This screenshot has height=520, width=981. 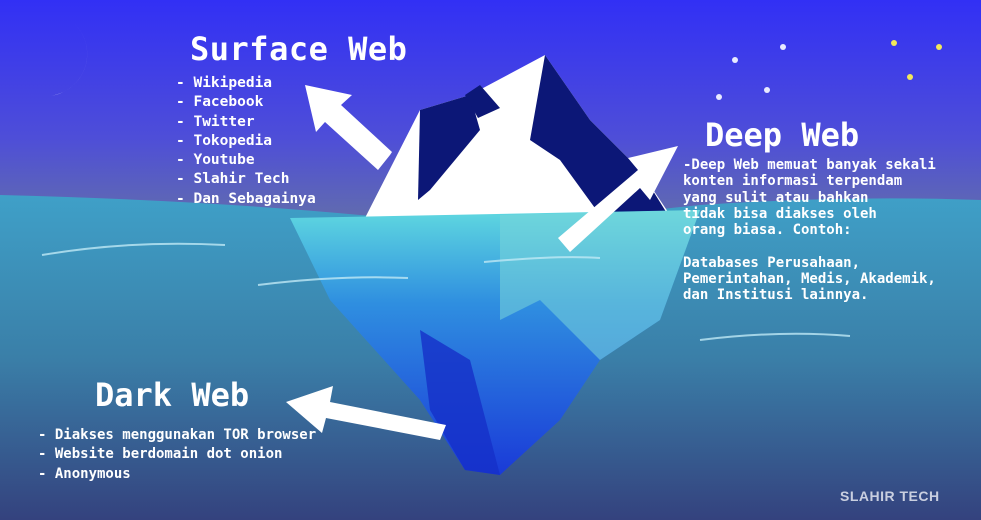 I want to click on example-line: dan Institusi lainnya., so click(x=776, y=295).